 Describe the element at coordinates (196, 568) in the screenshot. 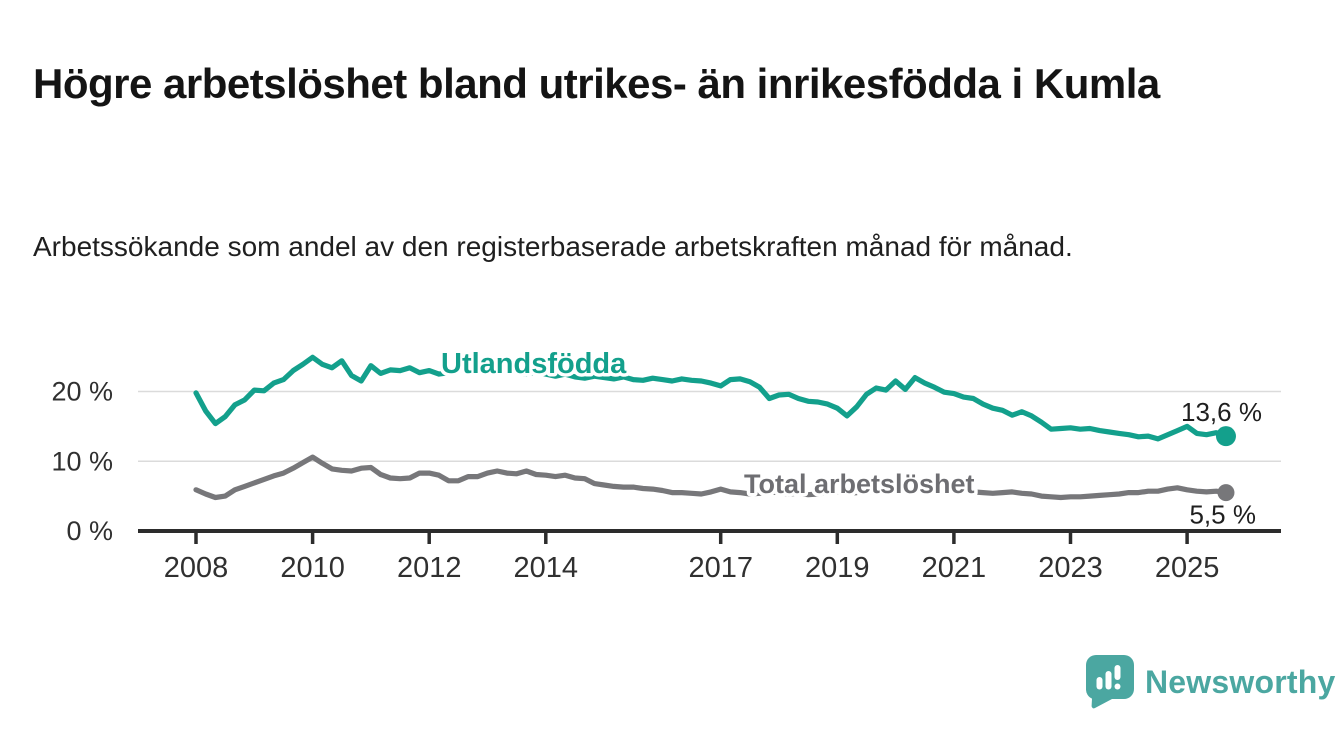

I see `x-axis-tick-label: 2008` at that location.